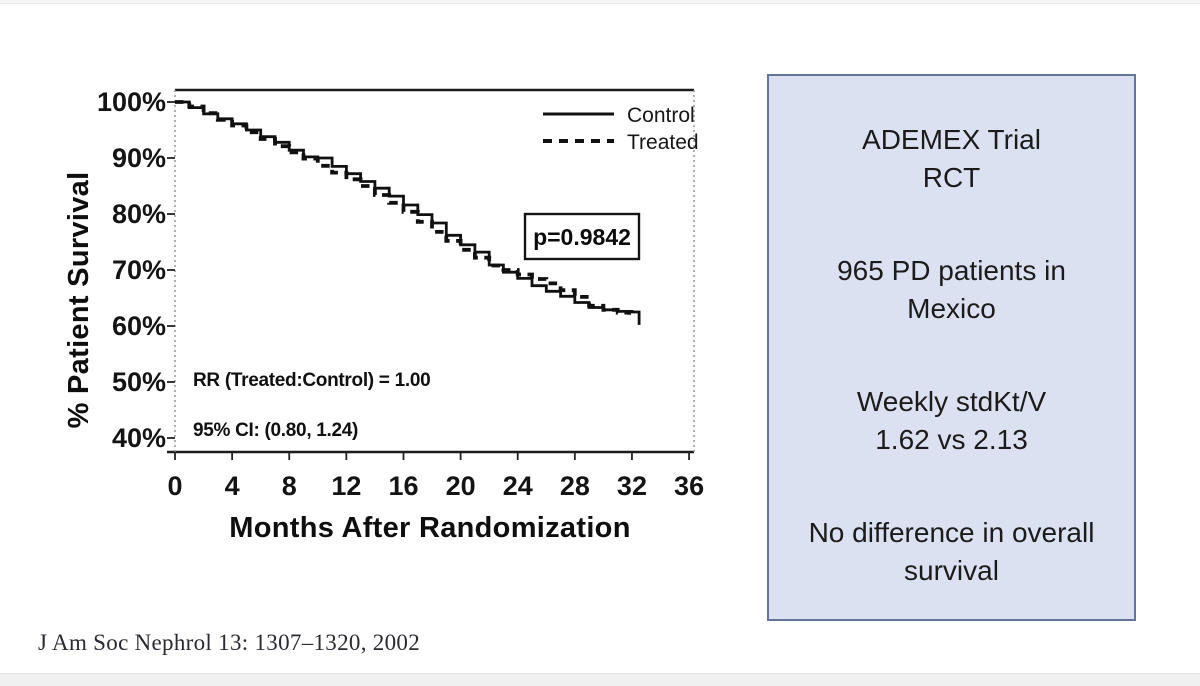 The height and width of the screenshot is (686, 1200). What do you see at coordinates (951, 270) in the screenshot?
I see `population-line-1: 965 PD patients in` at bounding box center [951, 270].